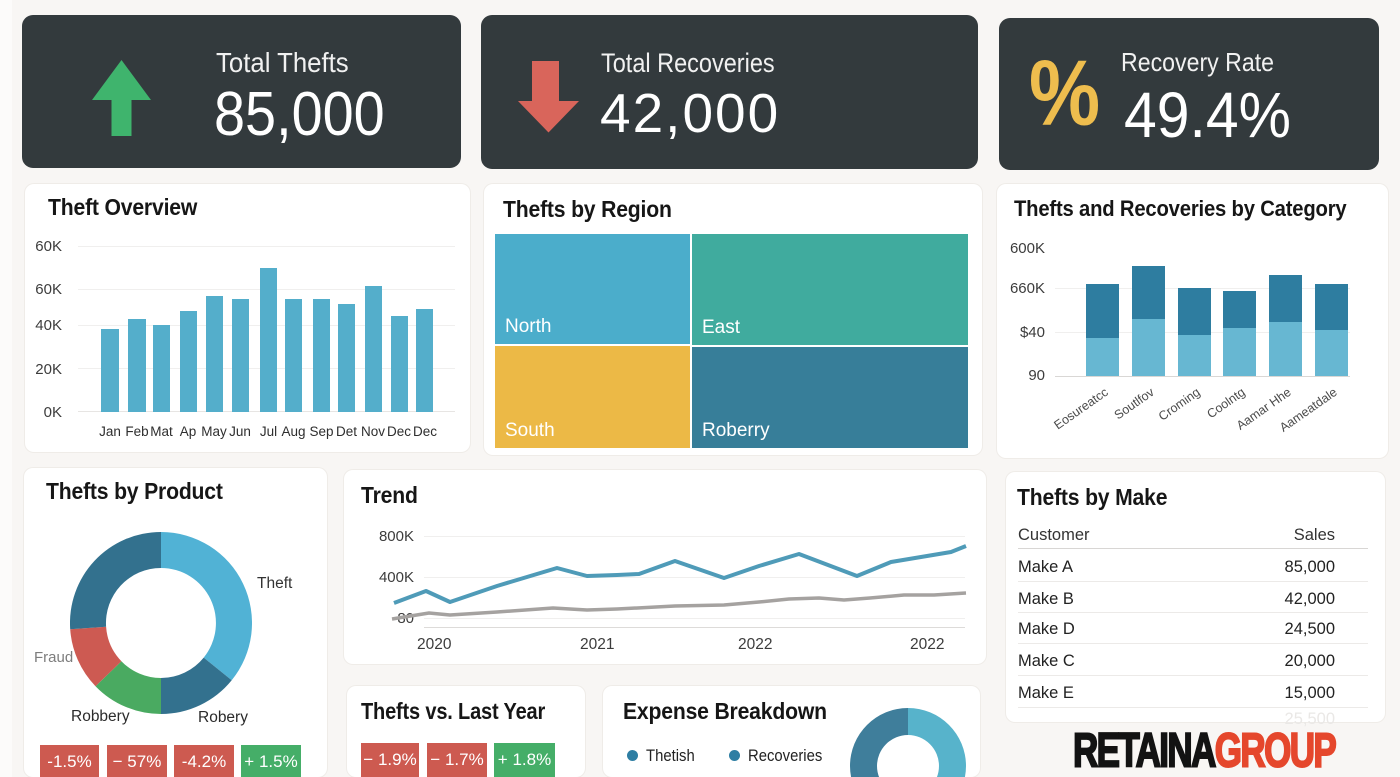 This screenshot has width=1400, height=777. I want to click on svg-text: Soutlfov, so click(1135, 404).